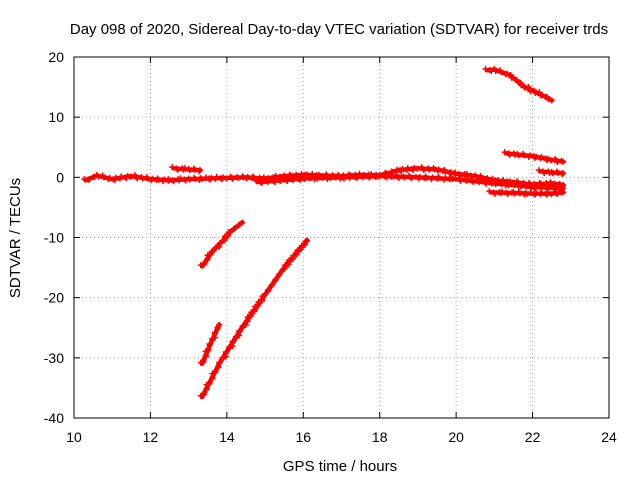 The width and height of the screenshot is (640, 480). What do you see at coordinates (303, 437) in the screenshot?
I see `x-tick-label: 16` at bounding box center [303, 437].